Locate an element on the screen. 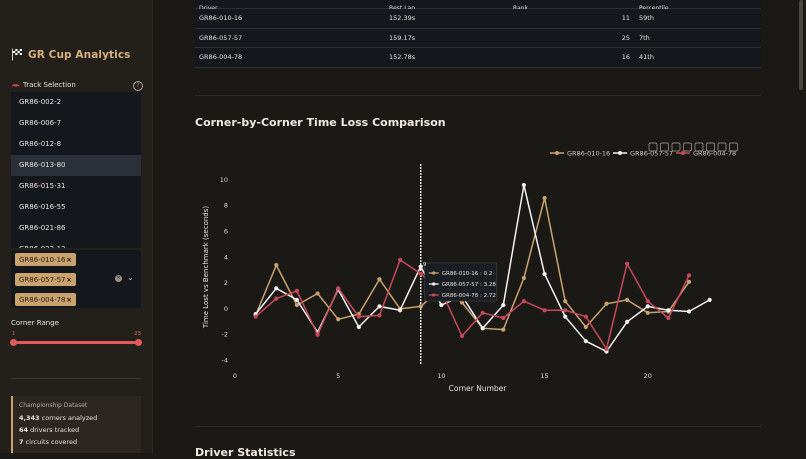 The width and height of the screenshot is (806, 459). cell-rank: 25 is located at coordinates (625, 37).